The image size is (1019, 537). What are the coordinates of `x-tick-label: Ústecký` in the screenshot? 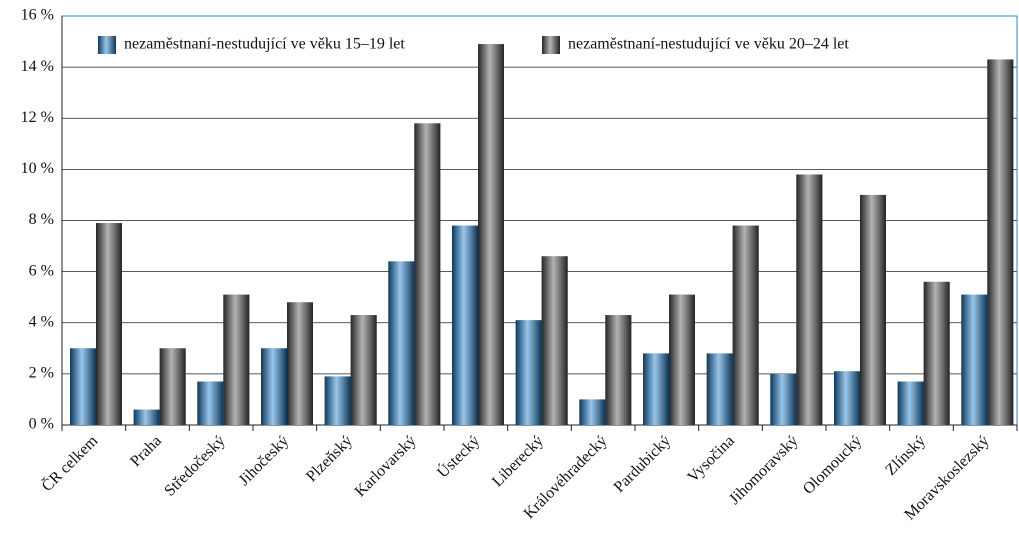 It's located at (458, 456).